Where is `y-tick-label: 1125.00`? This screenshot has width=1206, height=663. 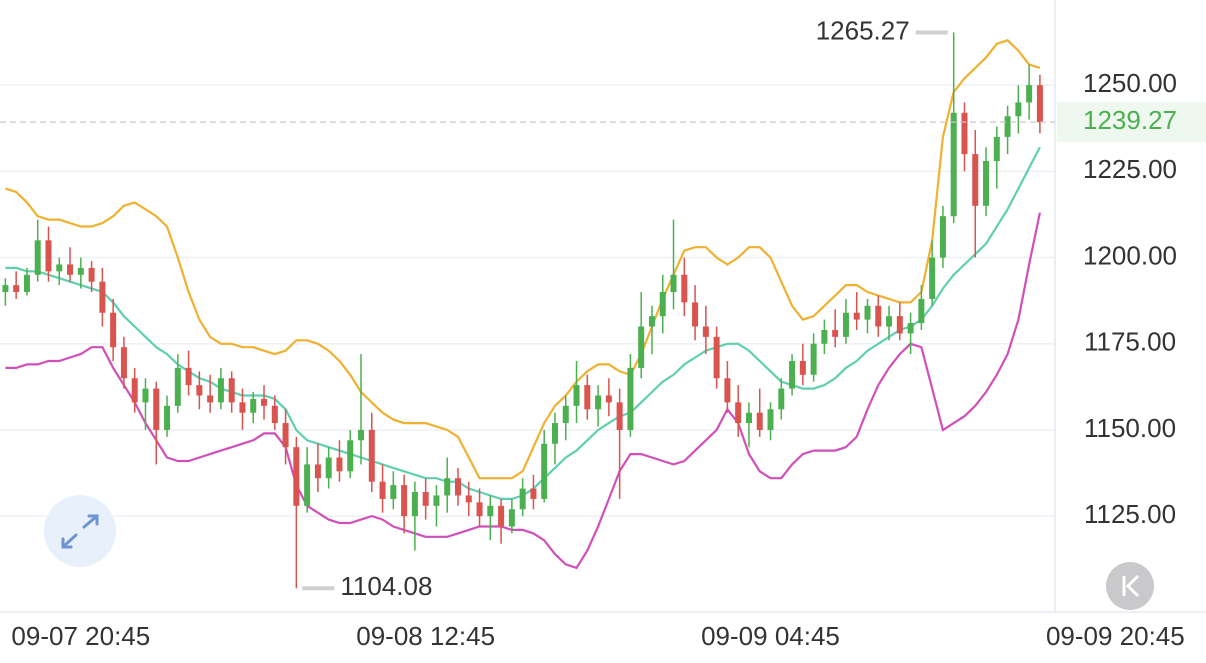
y-tick-label: 1125.00 is located at coordinates (1130, 514).